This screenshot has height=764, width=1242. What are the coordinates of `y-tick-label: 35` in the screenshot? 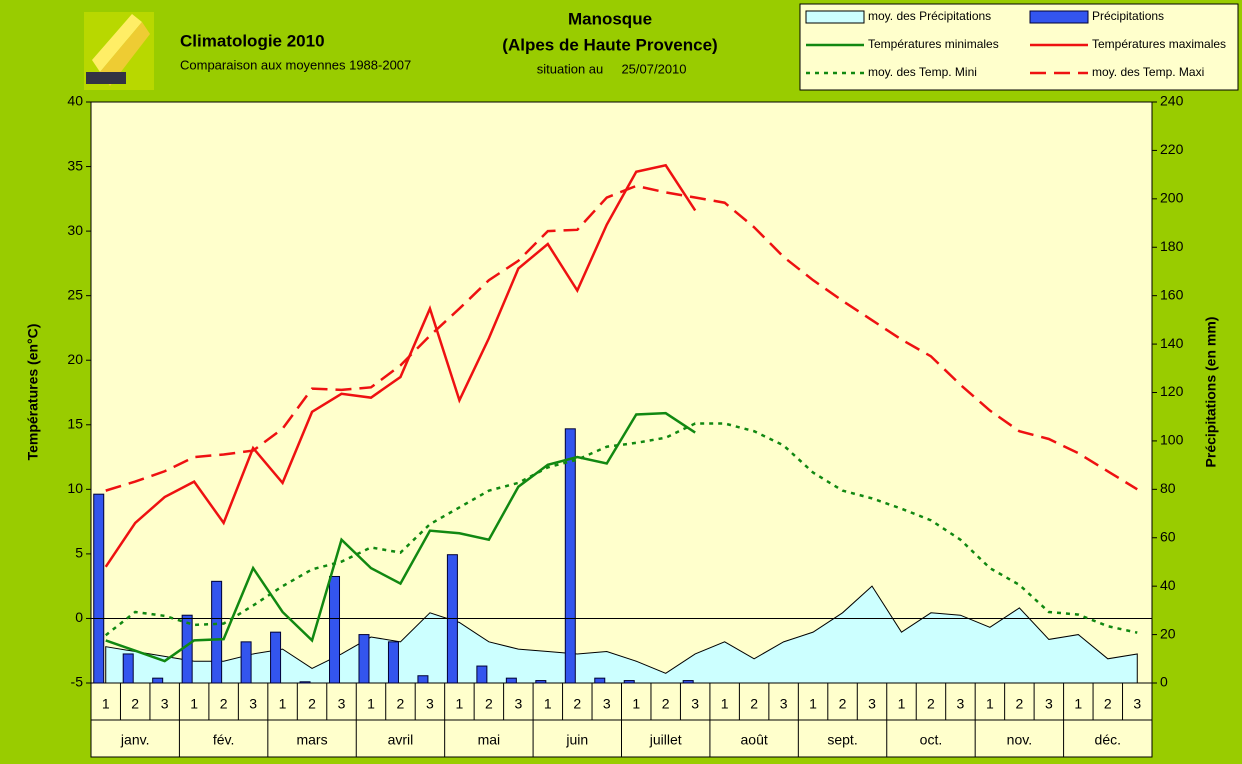 It's located at (75, 165).